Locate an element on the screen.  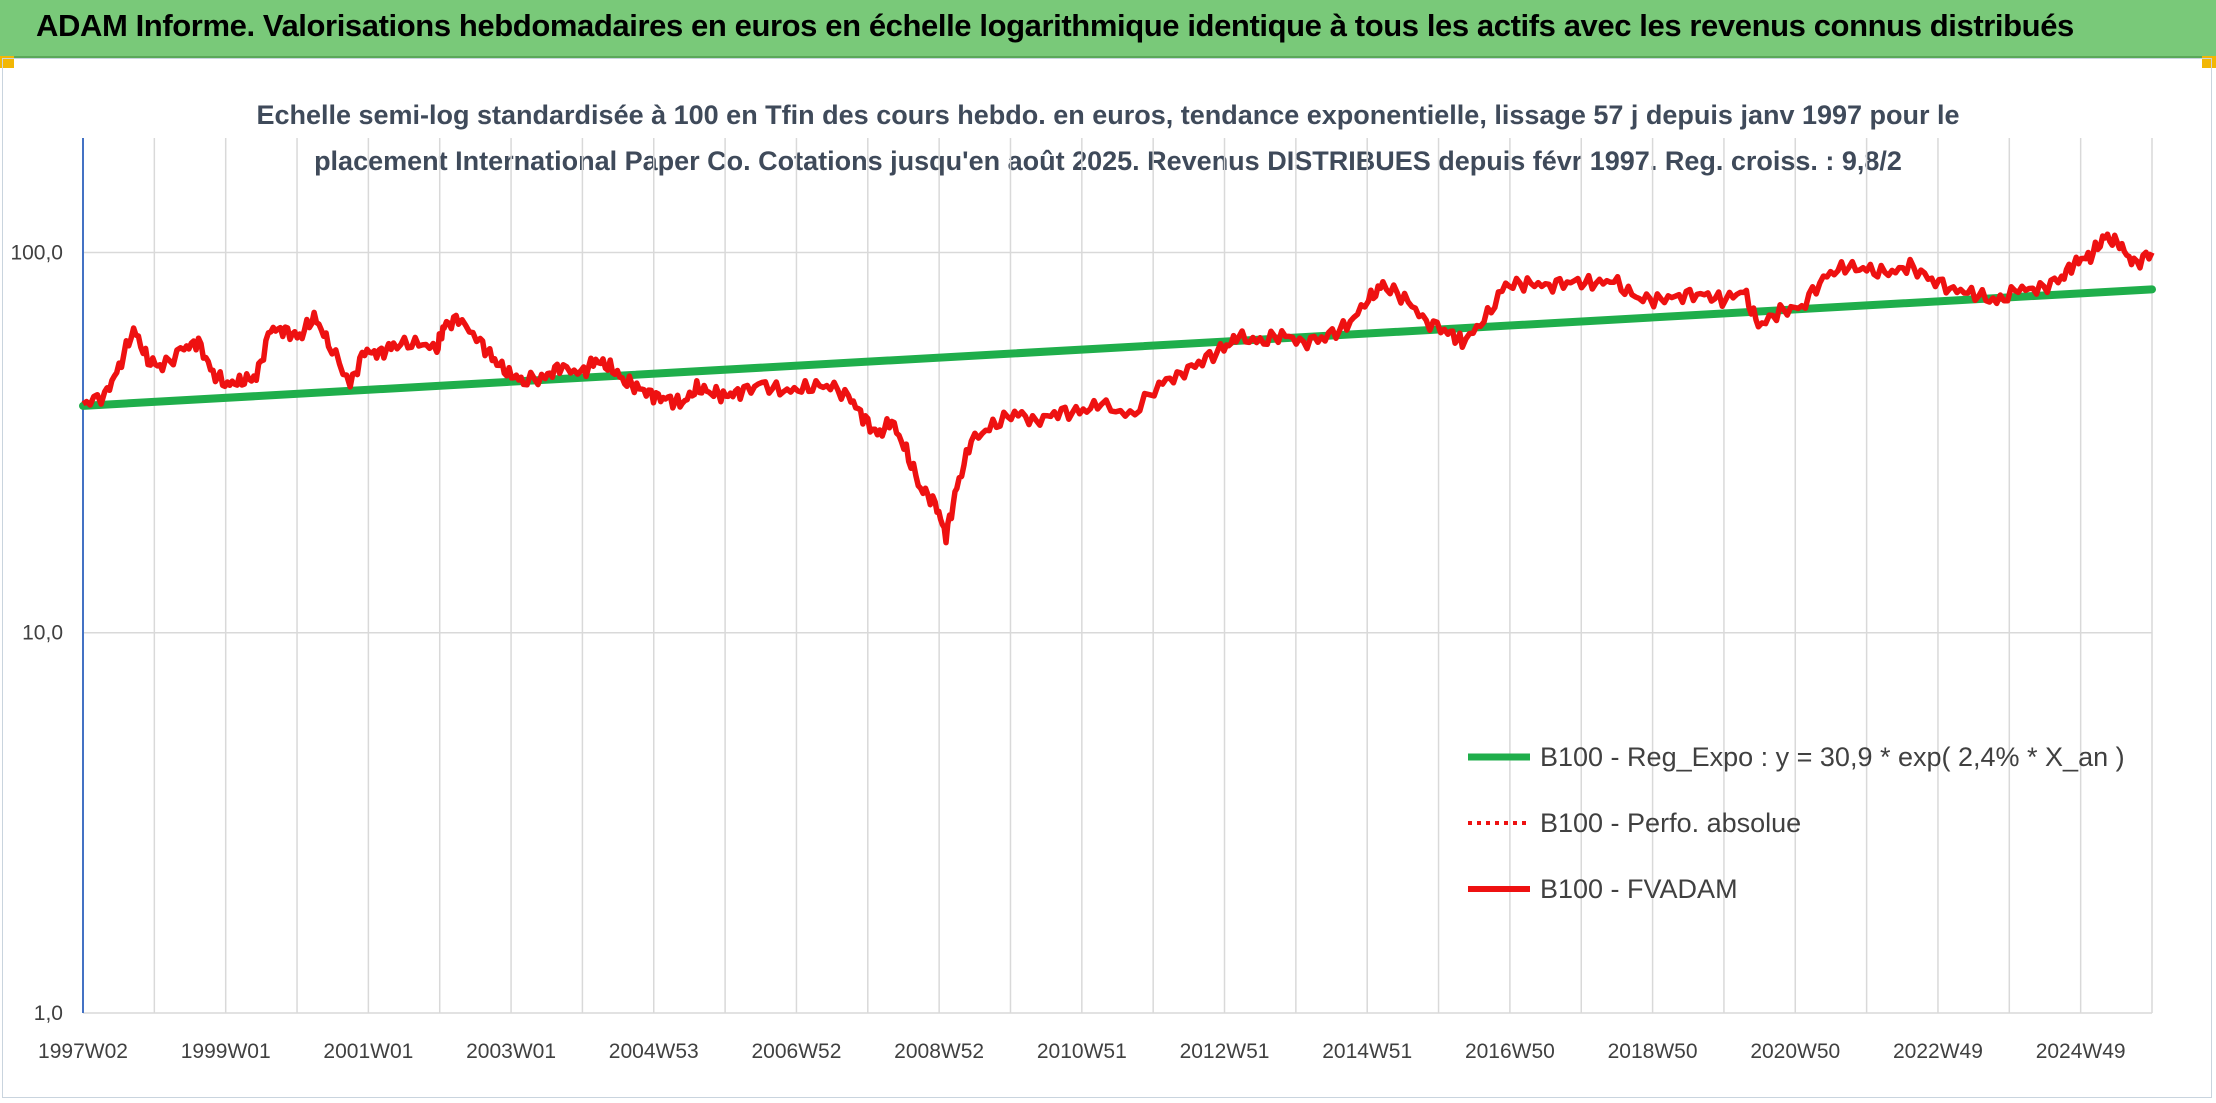
x-tick-label: 2020W50 is located at coordinates (1795, 1051).